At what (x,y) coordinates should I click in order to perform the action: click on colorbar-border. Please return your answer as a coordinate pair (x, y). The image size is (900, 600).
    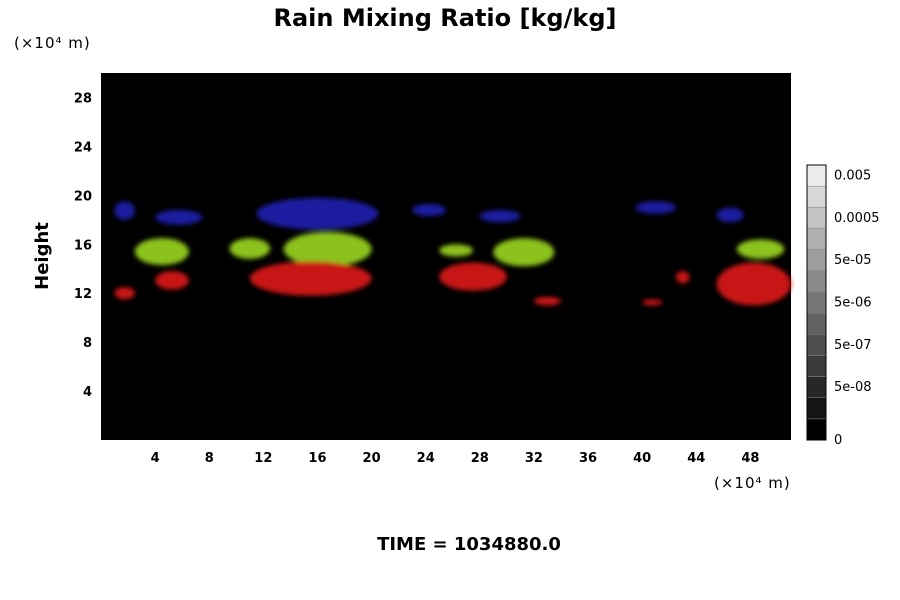
    Looking at the image, I should click on (816, 302).